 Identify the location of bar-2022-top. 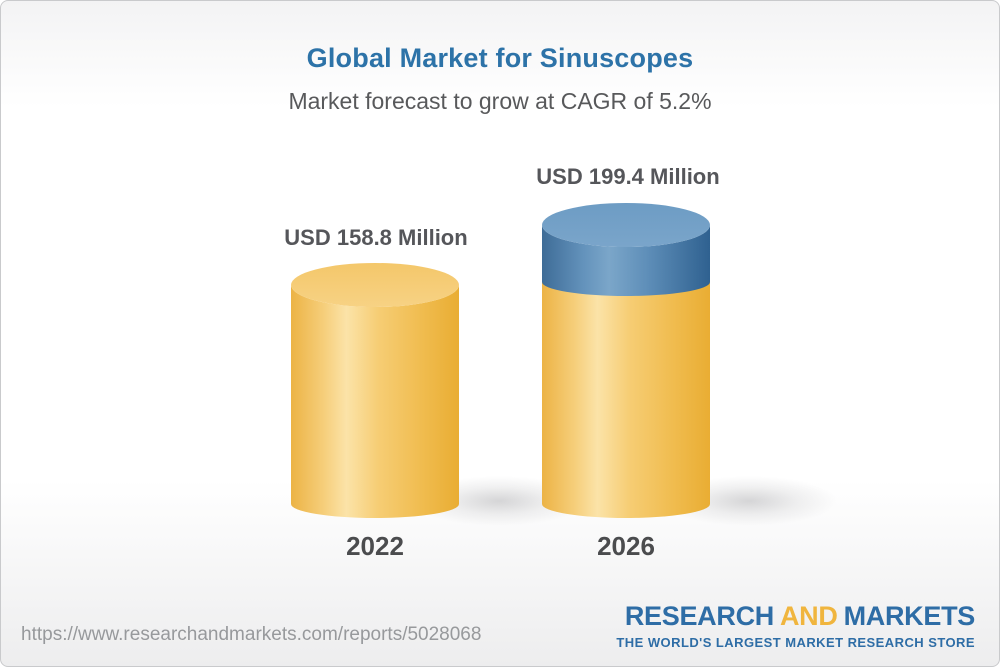
(375, 285).